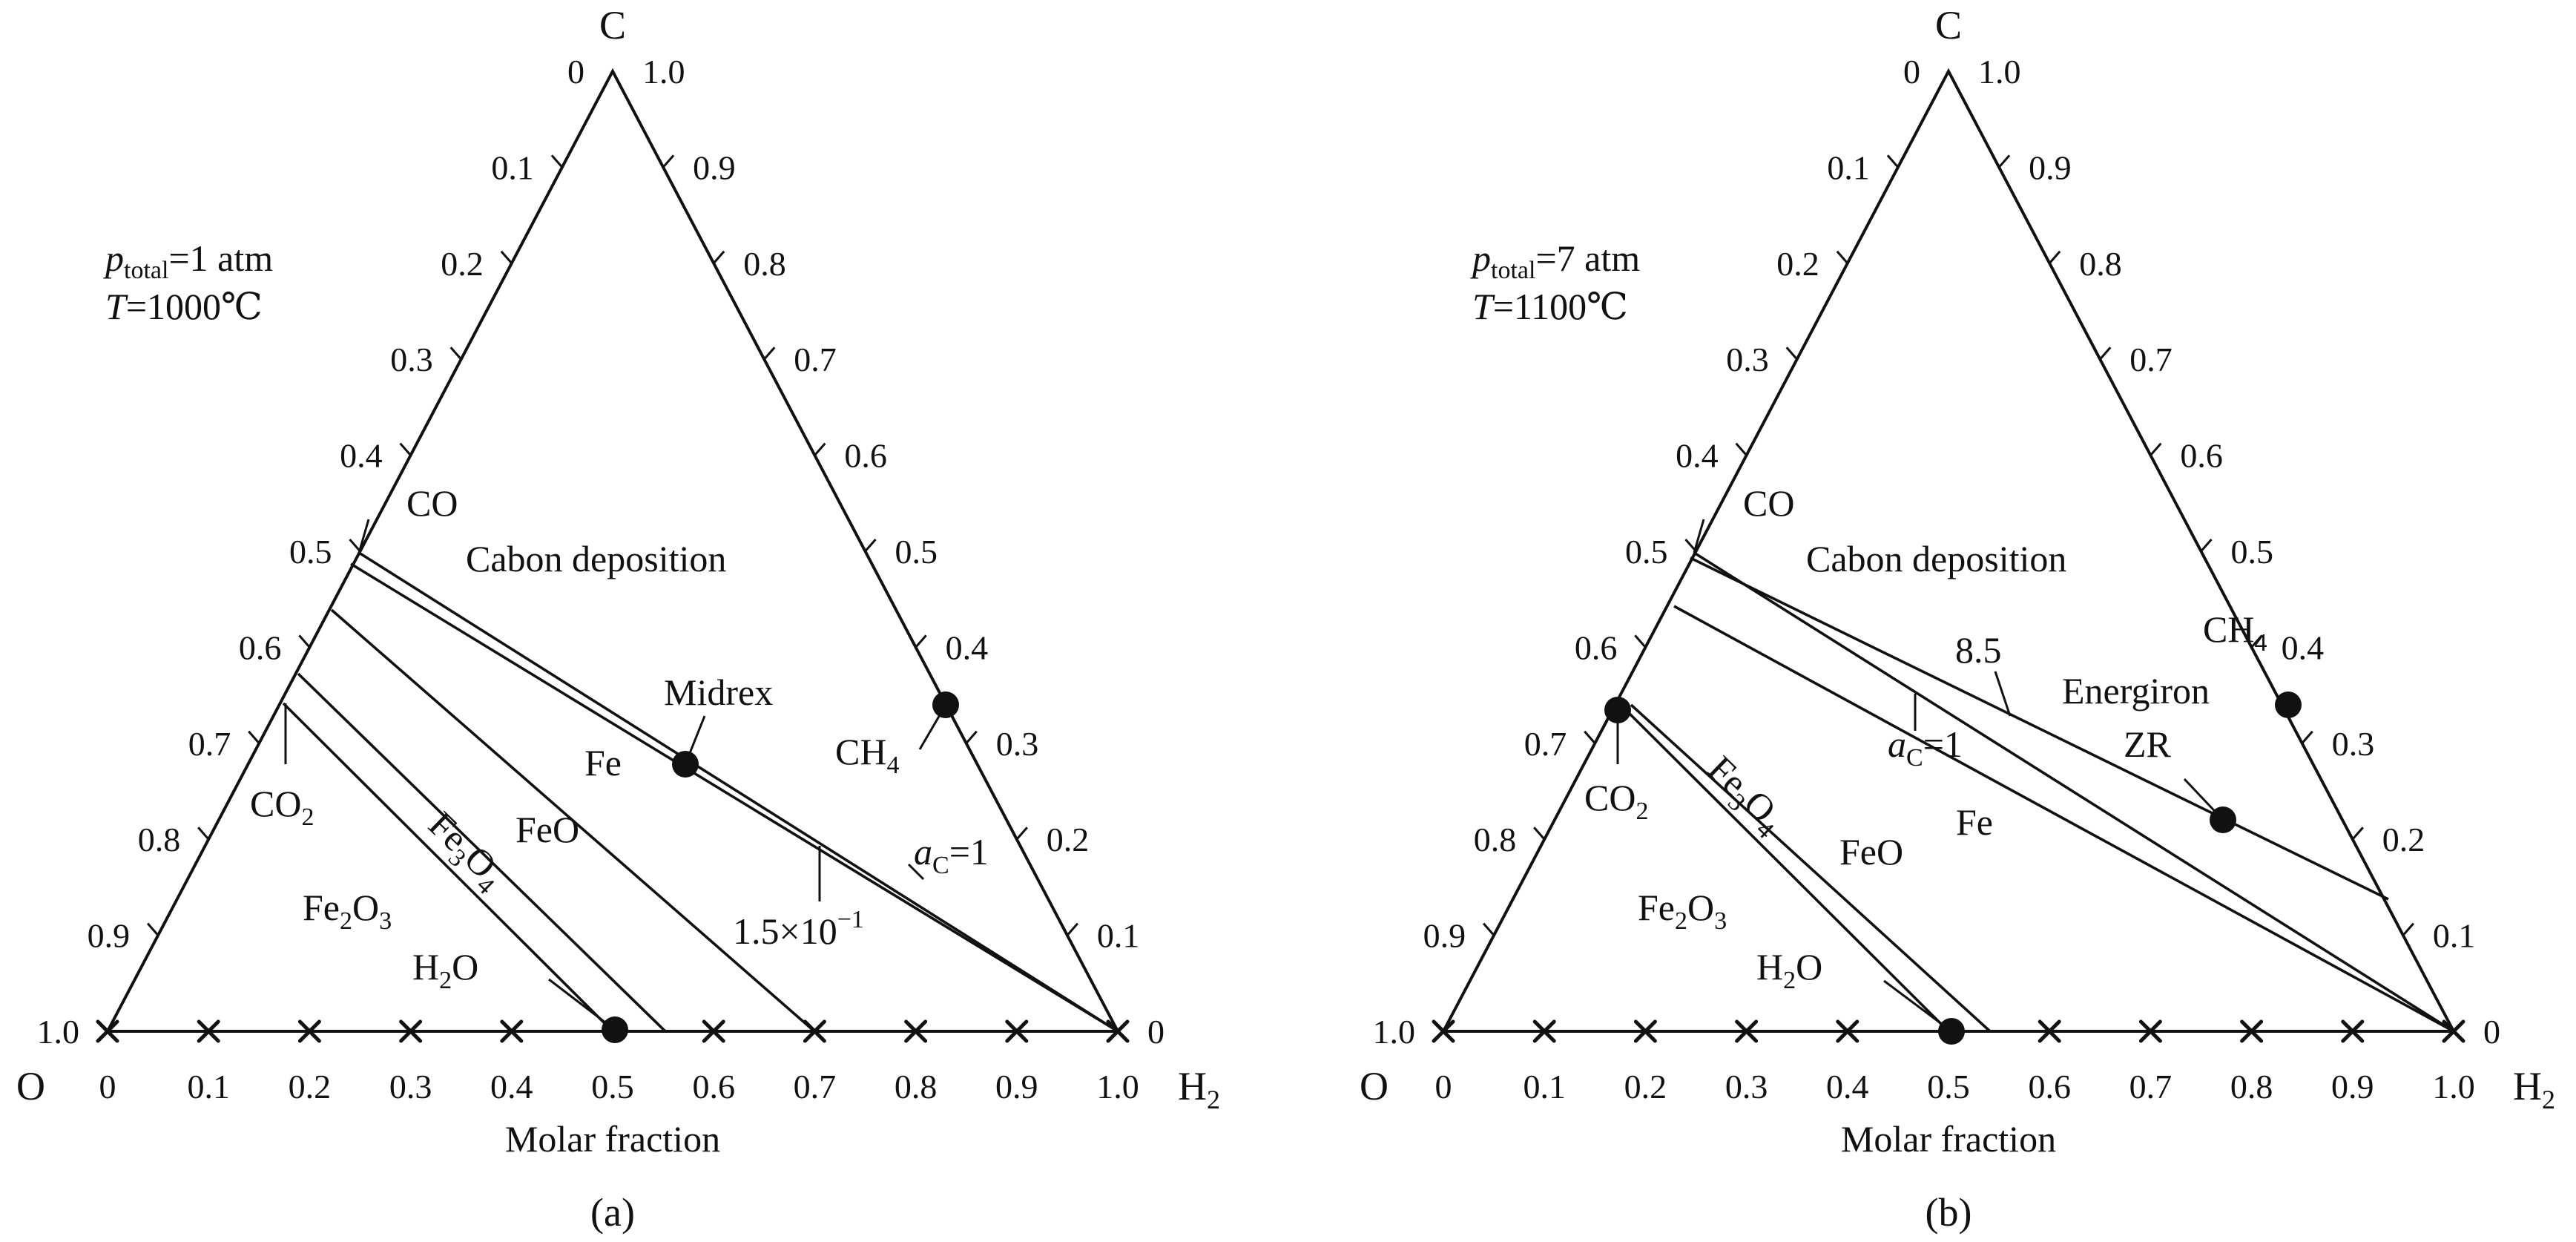 The width and height of the screenshot is (2576, 1242). Describe the element at coordinates (1975, 822) in the screenshot. I see `label-fe: Fe` at that location.